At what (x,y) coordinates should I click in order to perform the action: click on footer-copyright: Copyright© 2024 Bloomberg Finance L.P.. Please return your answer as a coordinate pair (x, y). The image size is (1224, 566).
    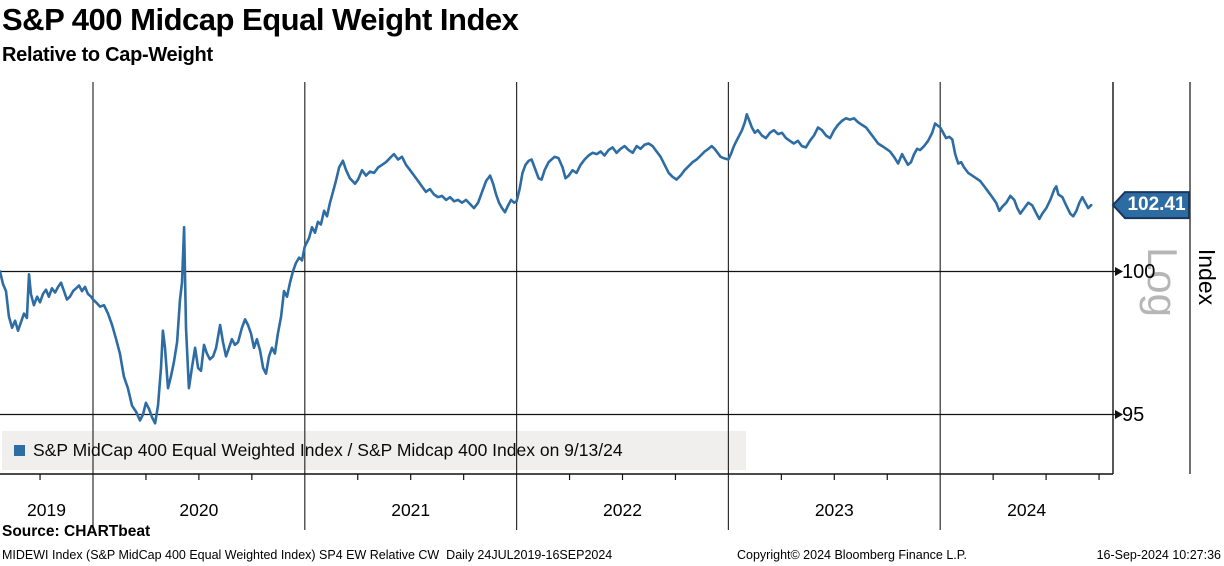
    Looking at the image, I should click on (852, 555).